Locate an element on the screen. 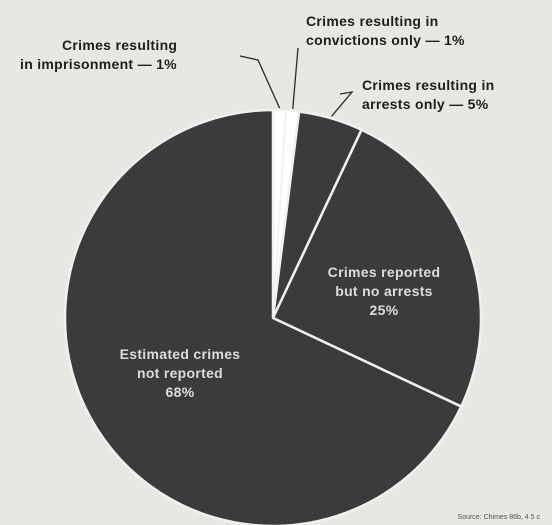 Image resolution: width=552 pixels, height=525 pixels. label-imprisonment-line-1: Crimes resulting is located at coordinates (120, 45).